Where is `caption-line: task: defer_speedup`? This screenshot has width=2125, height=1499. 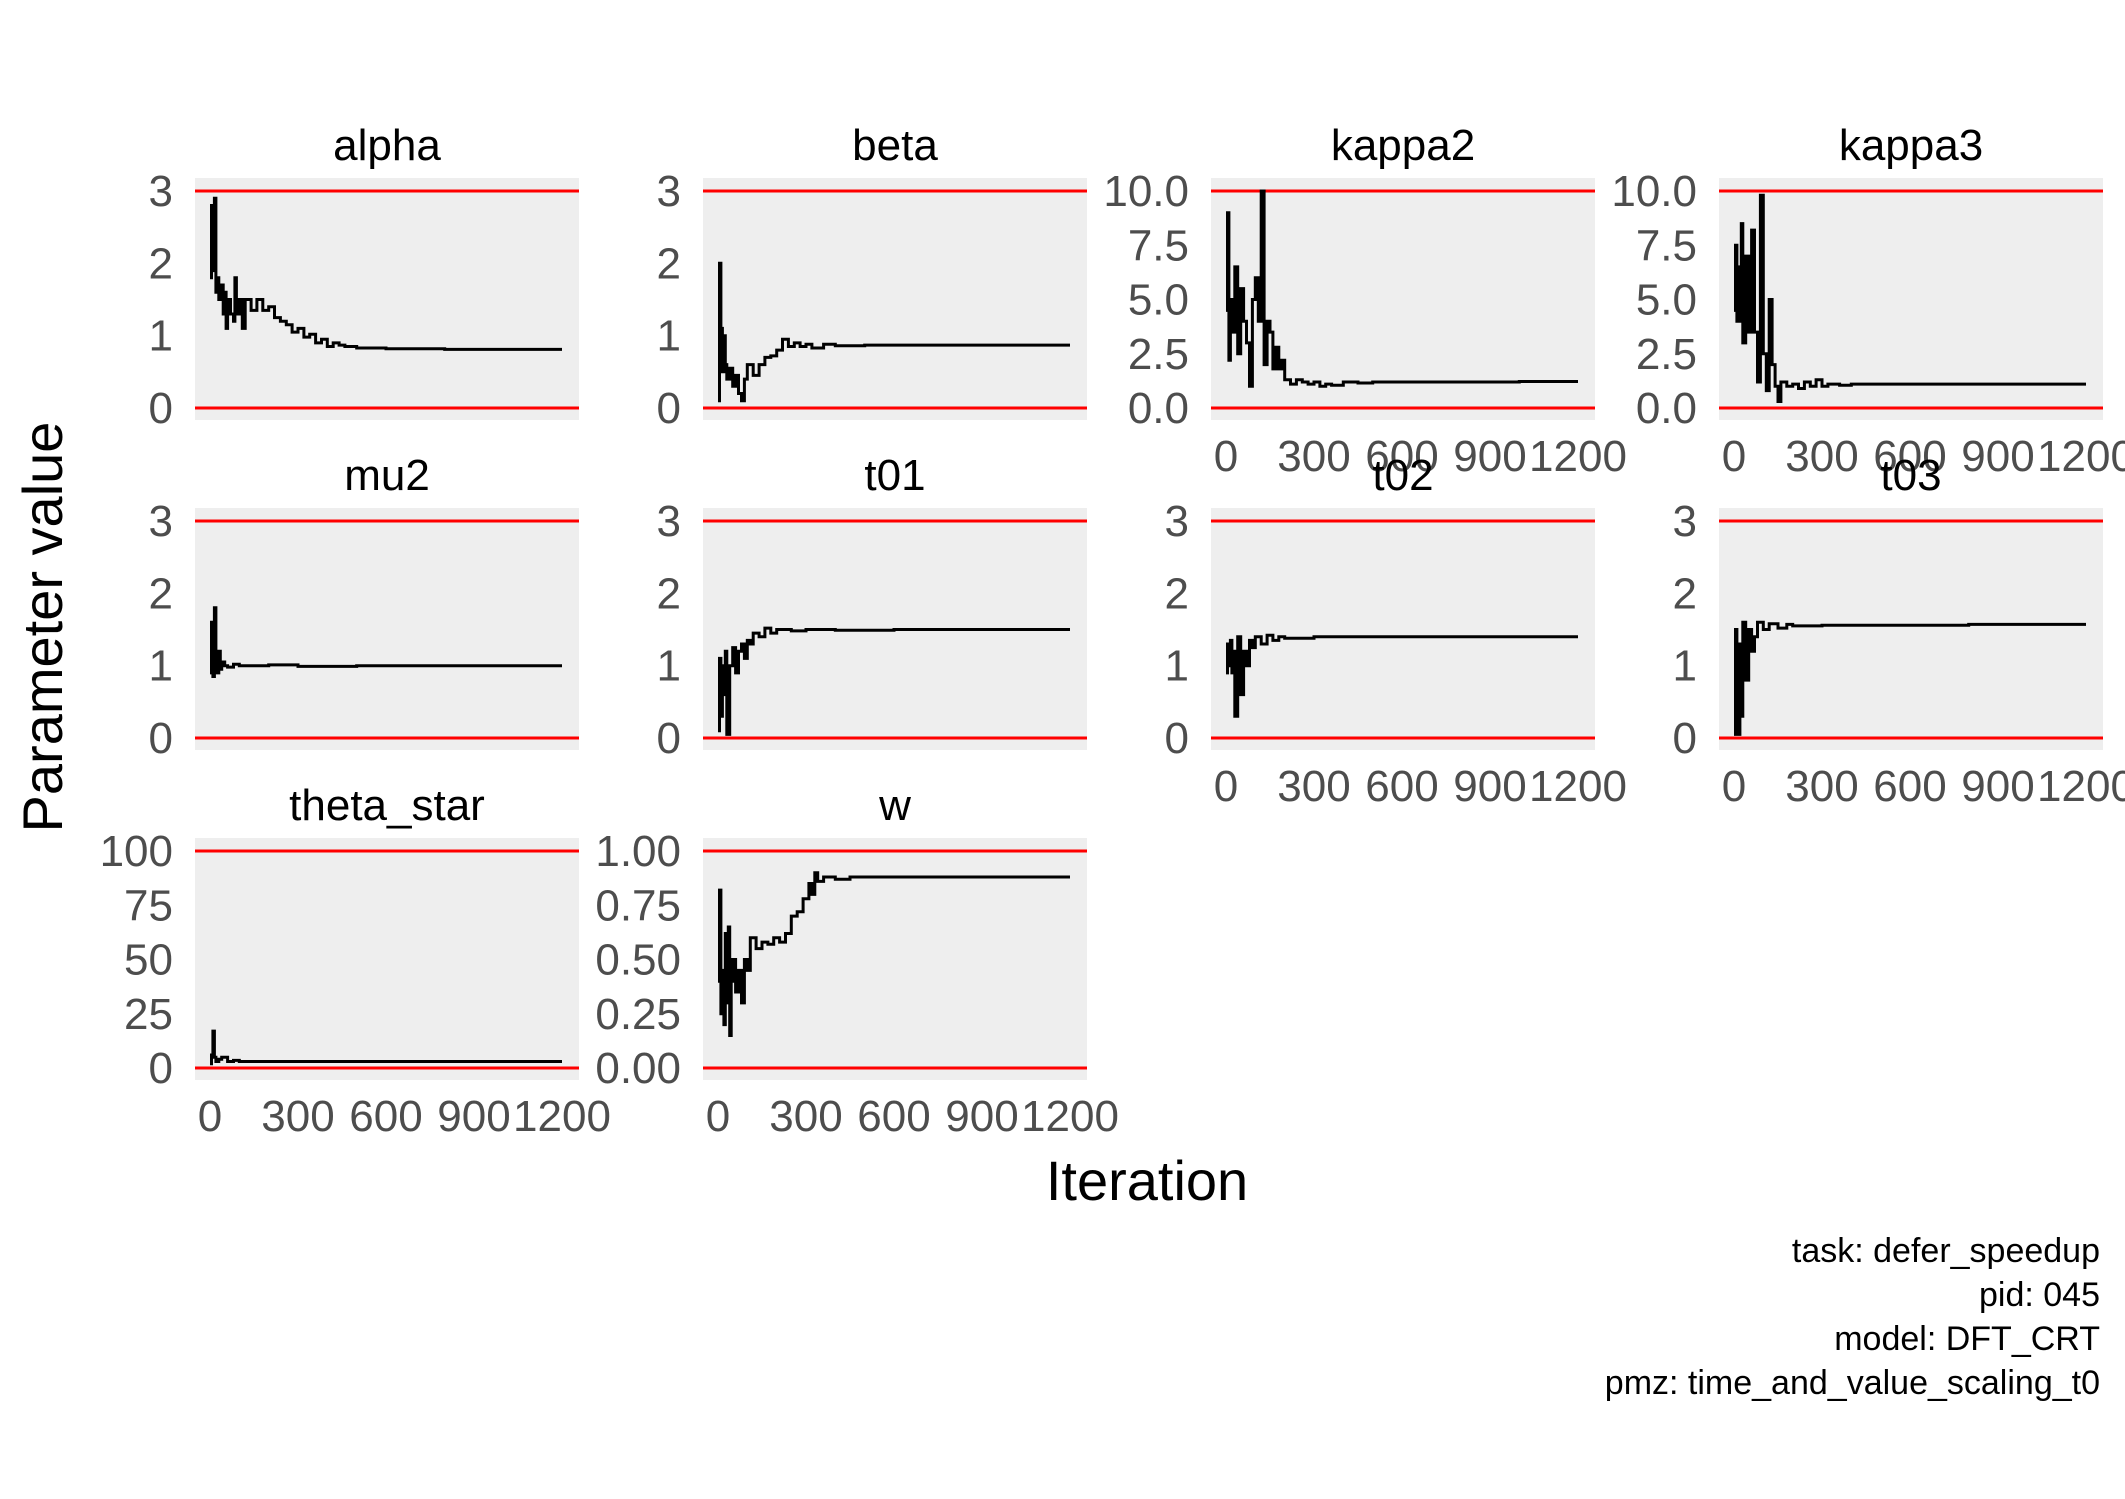 caption-line: task: defer_speedup is located at coordinates (1946, 1251).